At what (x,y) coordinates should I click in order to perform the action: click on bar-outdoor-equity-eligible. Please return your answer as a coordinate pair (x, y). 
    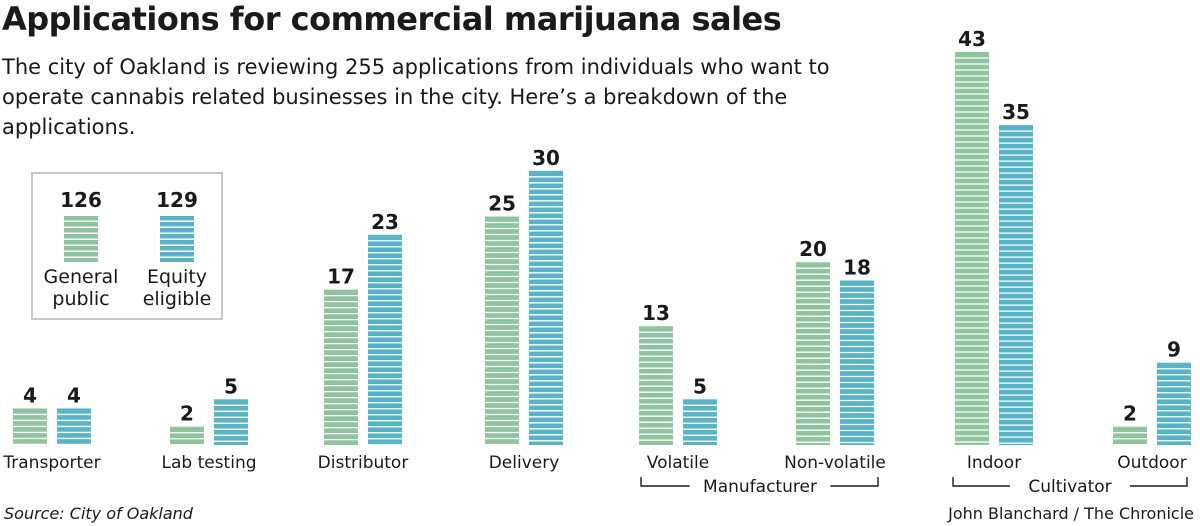
    Looking at the image, I should click on (1174, 403).